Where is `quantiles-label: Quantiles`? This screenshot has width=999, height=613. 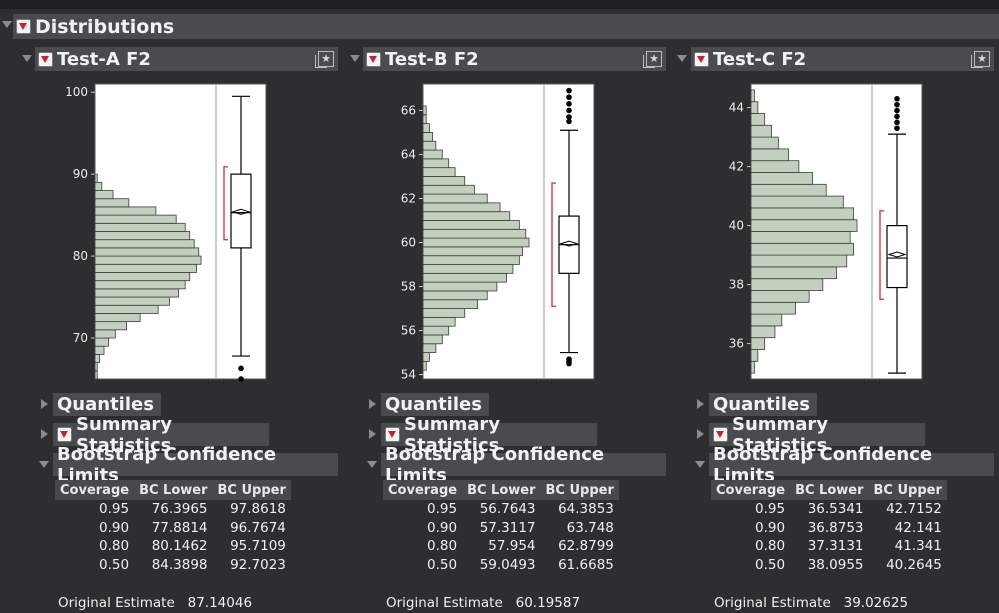 quantiles-label: Quantiles is located at coordinates (761, 404).